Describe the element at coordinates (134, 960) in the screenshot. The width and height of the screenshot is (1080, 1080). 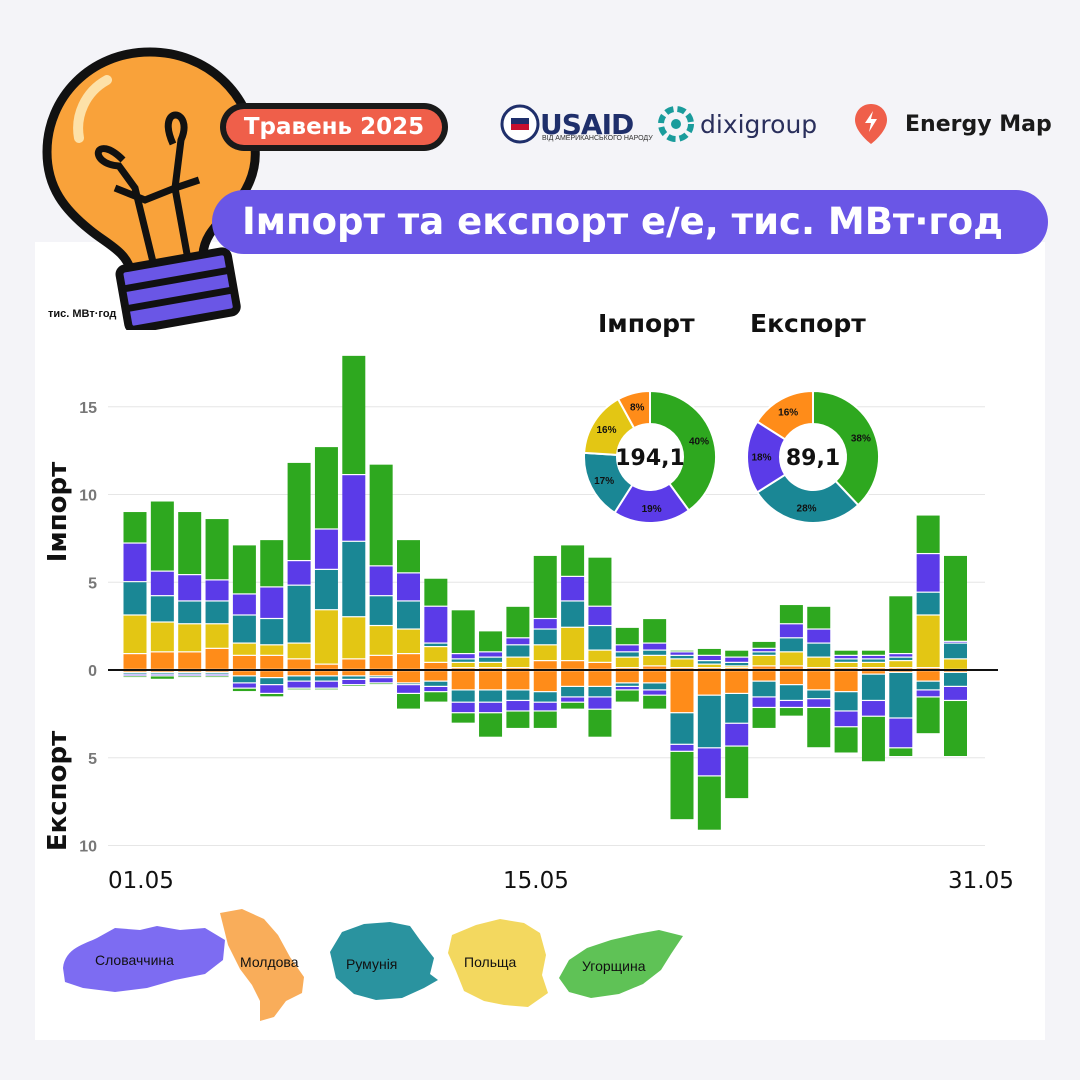
I see `legend-label-slovakia: Словаччина` at that location.